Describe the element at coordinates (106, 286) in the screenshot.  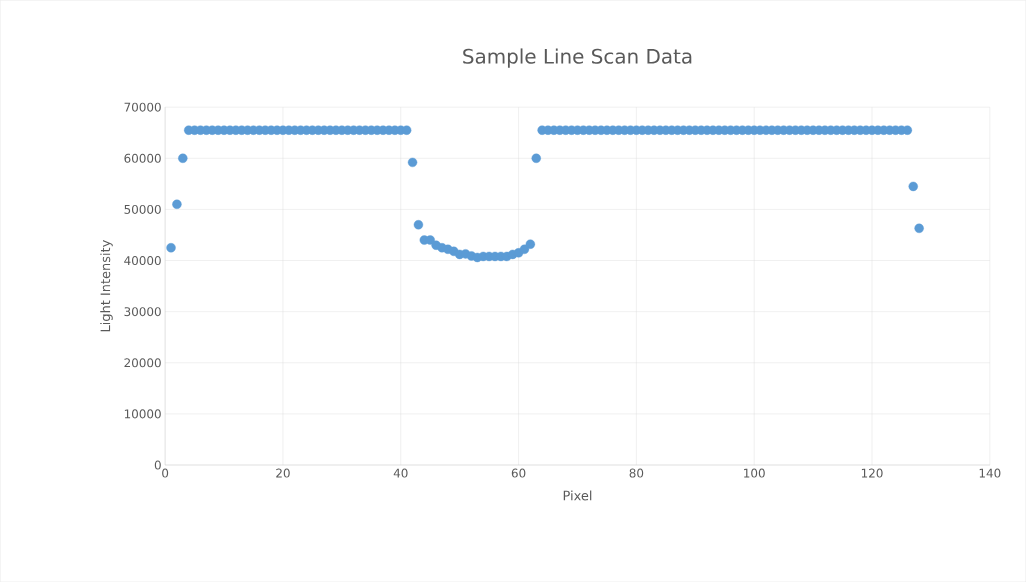
I see `y-axis-title: Light Intensity` at that location.